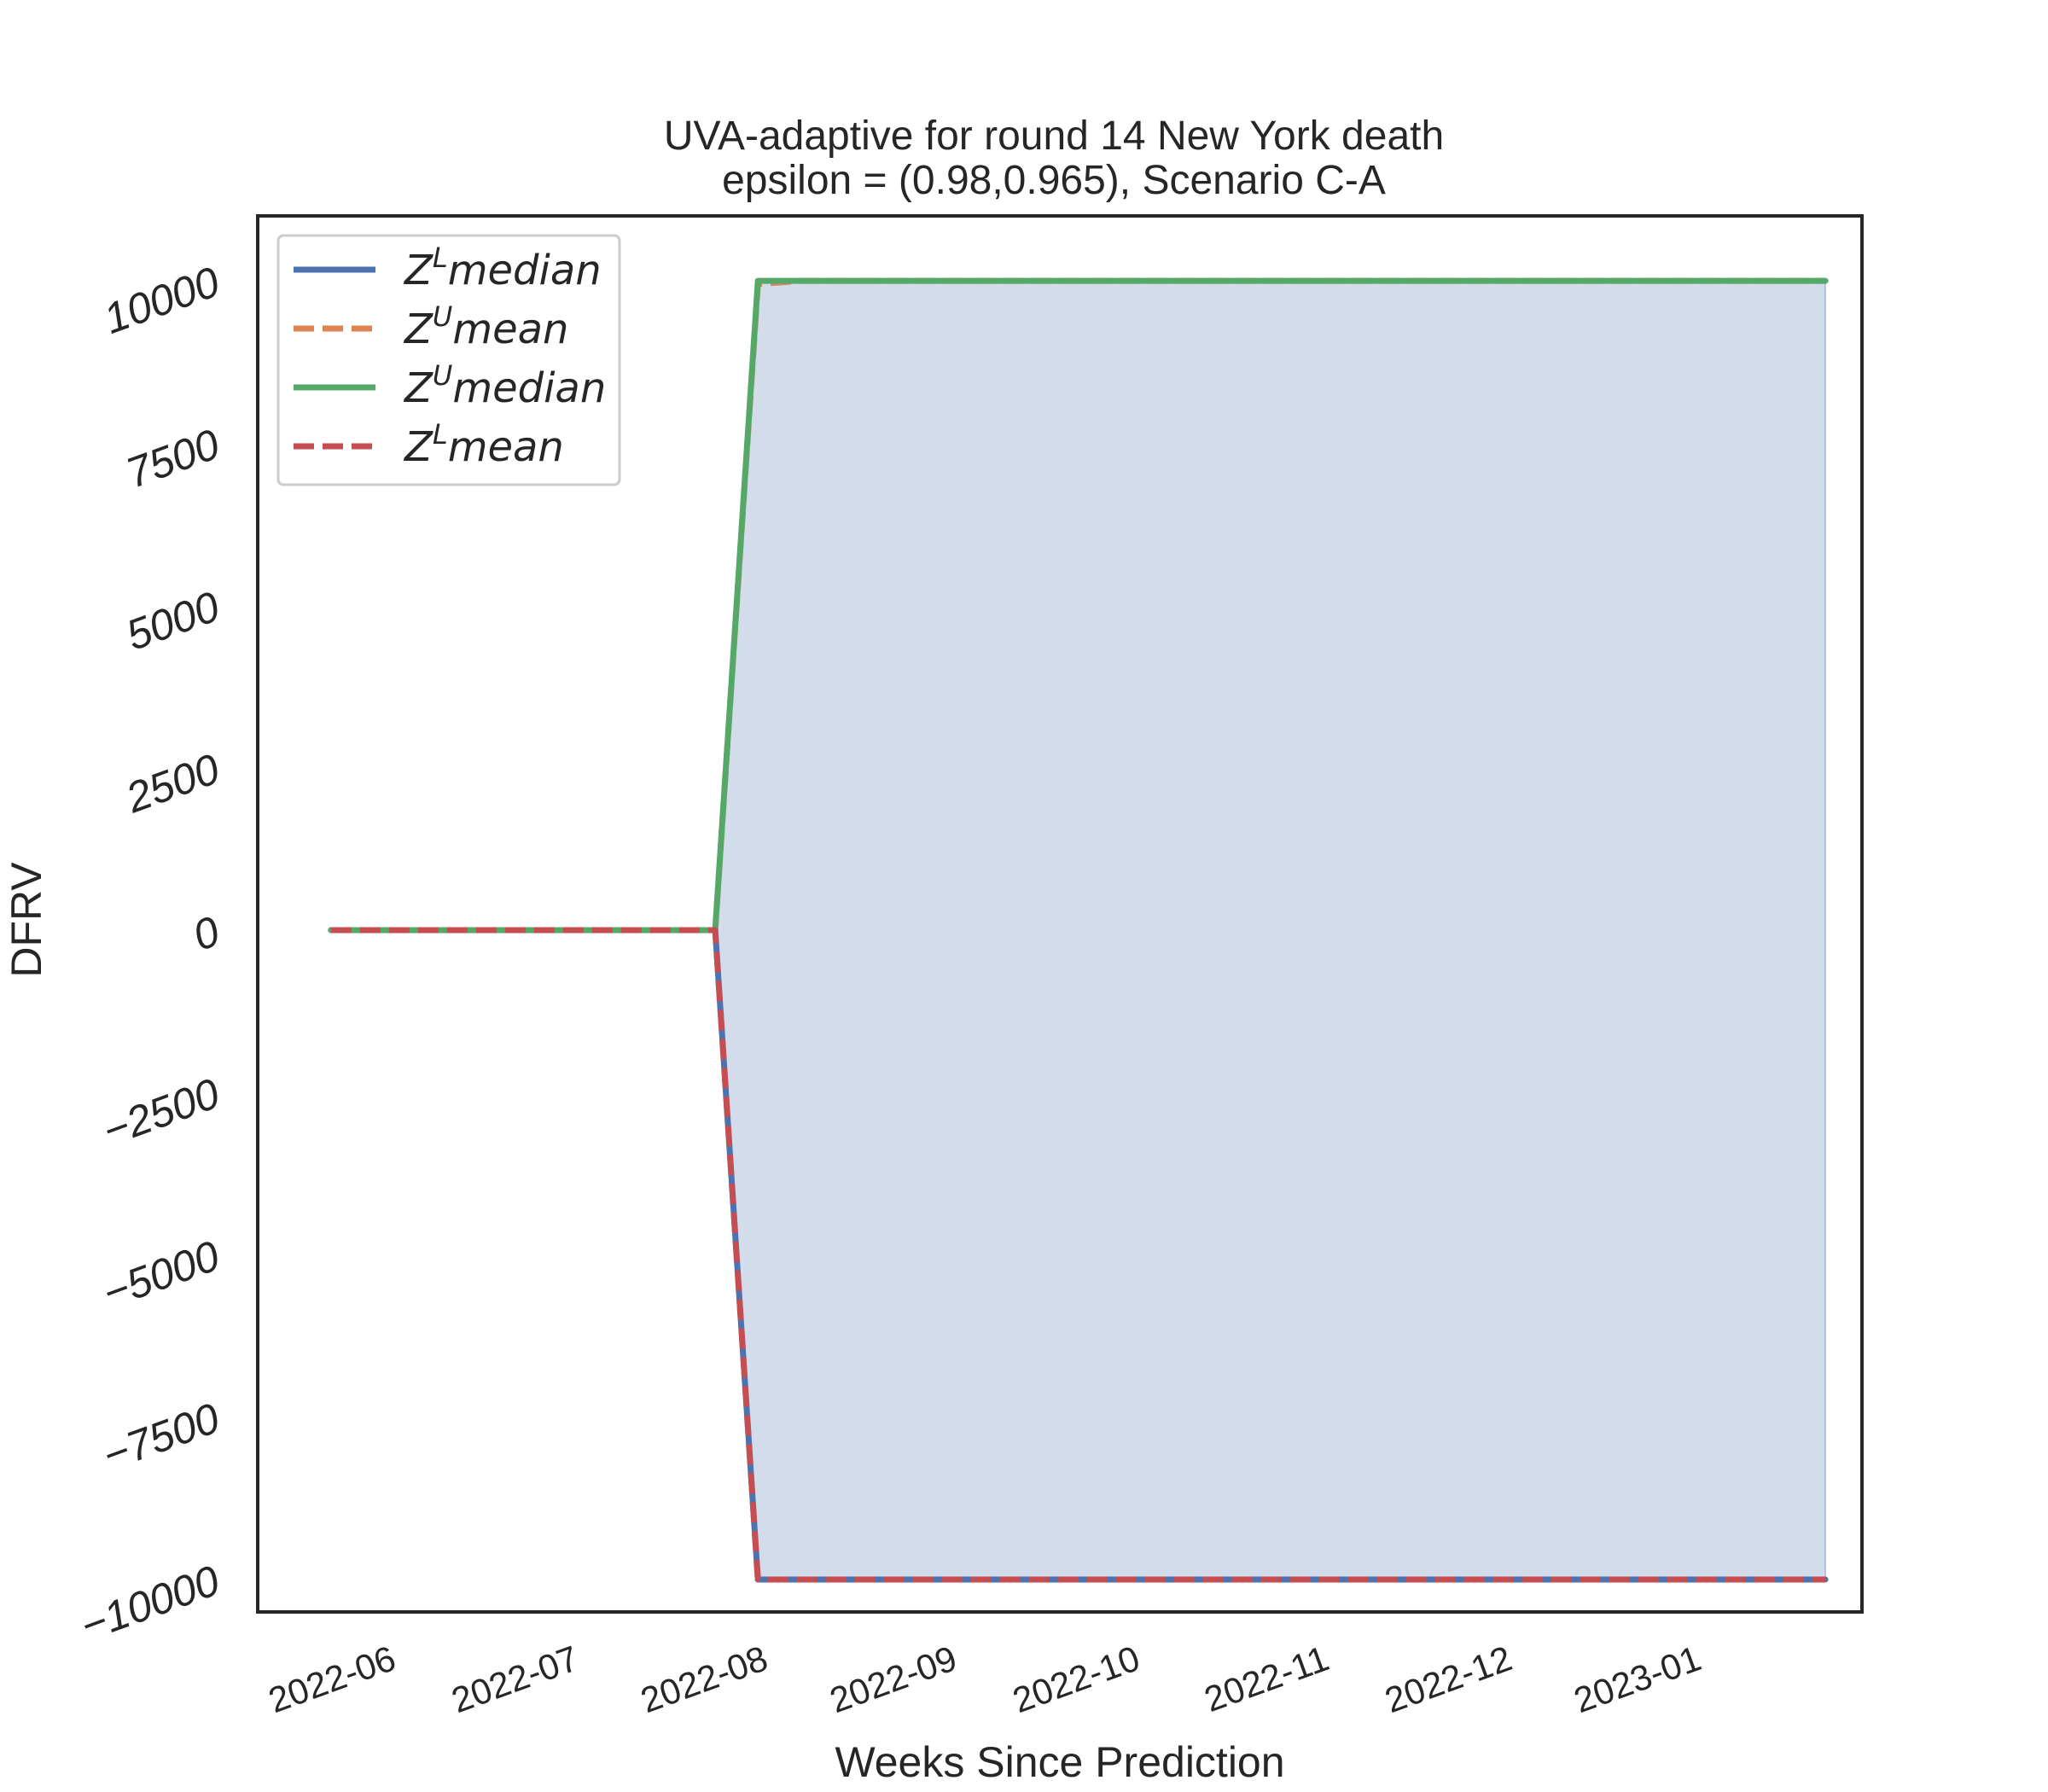 This screenshot has width=2048, height=1792. What do you see at coordinates (332, 1679) in the screenshot?
I see `x-tick-label: 2022-06` at bounding box center [332, 1679].